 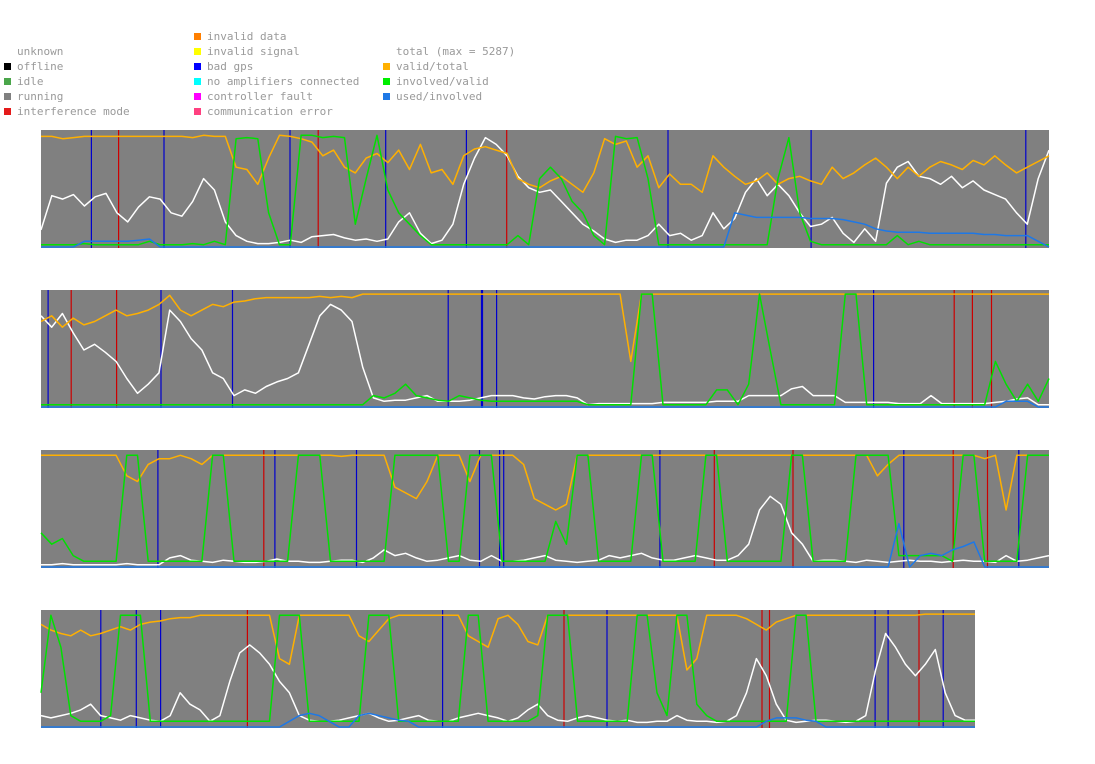 I want to click on legend-label: running, so click(x=40, y=96).